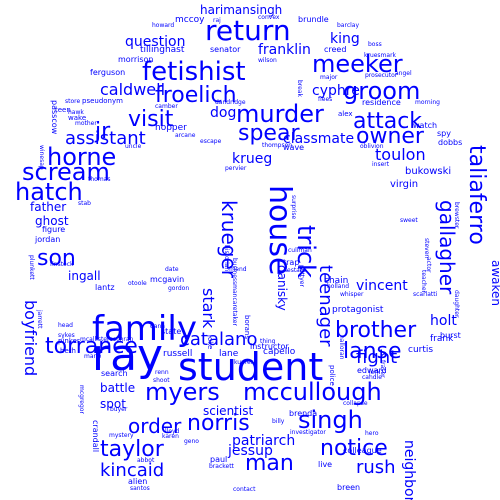 The width and height of the screenshot is (500, 500). Describe the element at coordinates (241, 10) in the screenshot. I see `cloud-word-harimansingh: harimansingh` at that location.